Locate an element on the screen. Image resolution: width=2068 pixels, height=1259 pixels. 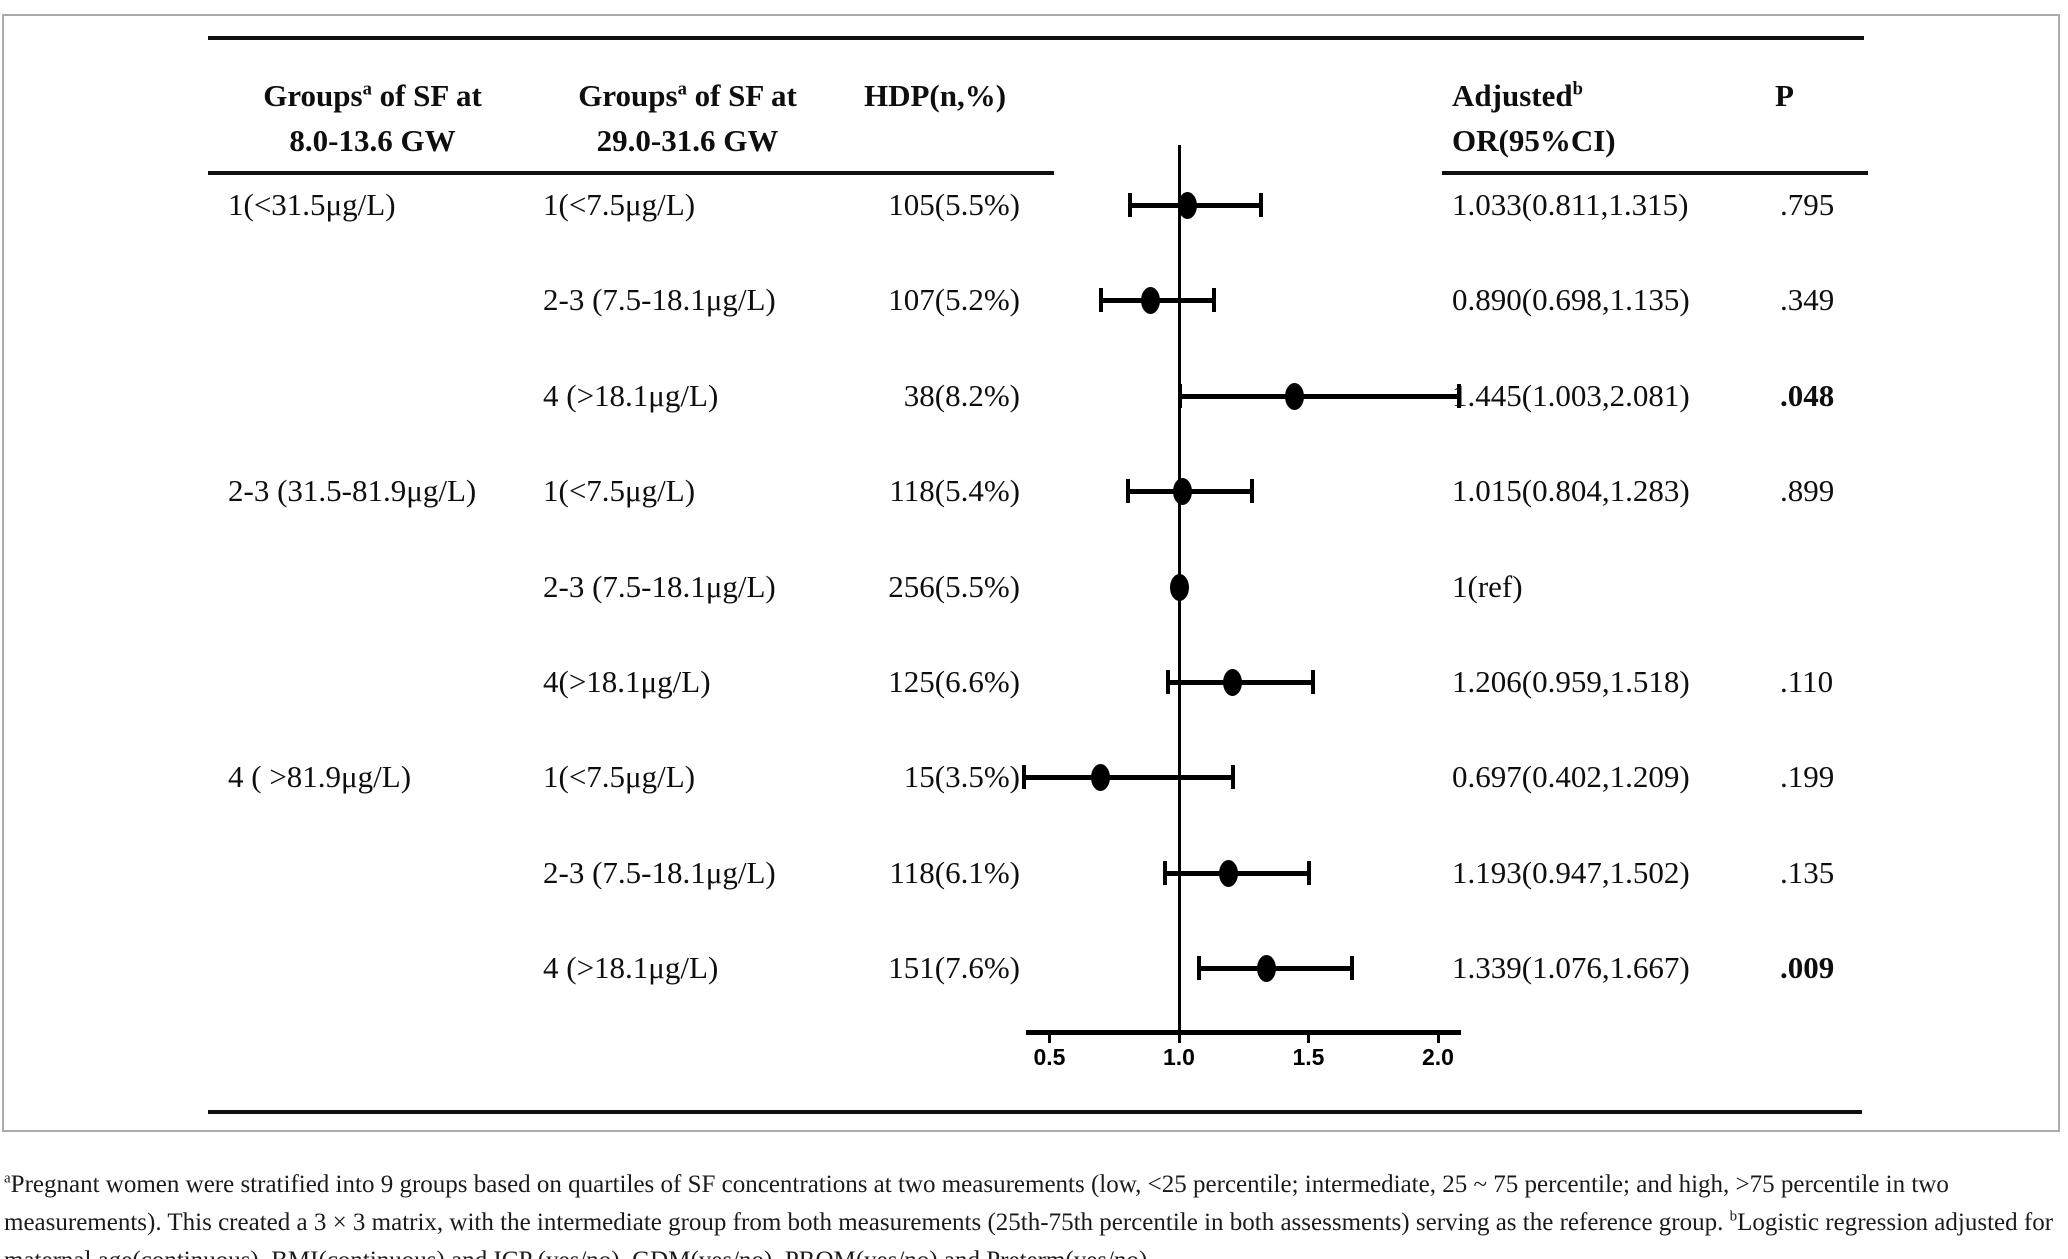
or-ci-cell: 1.193(0.947,1.502) is located at coordinates (1571, 872).